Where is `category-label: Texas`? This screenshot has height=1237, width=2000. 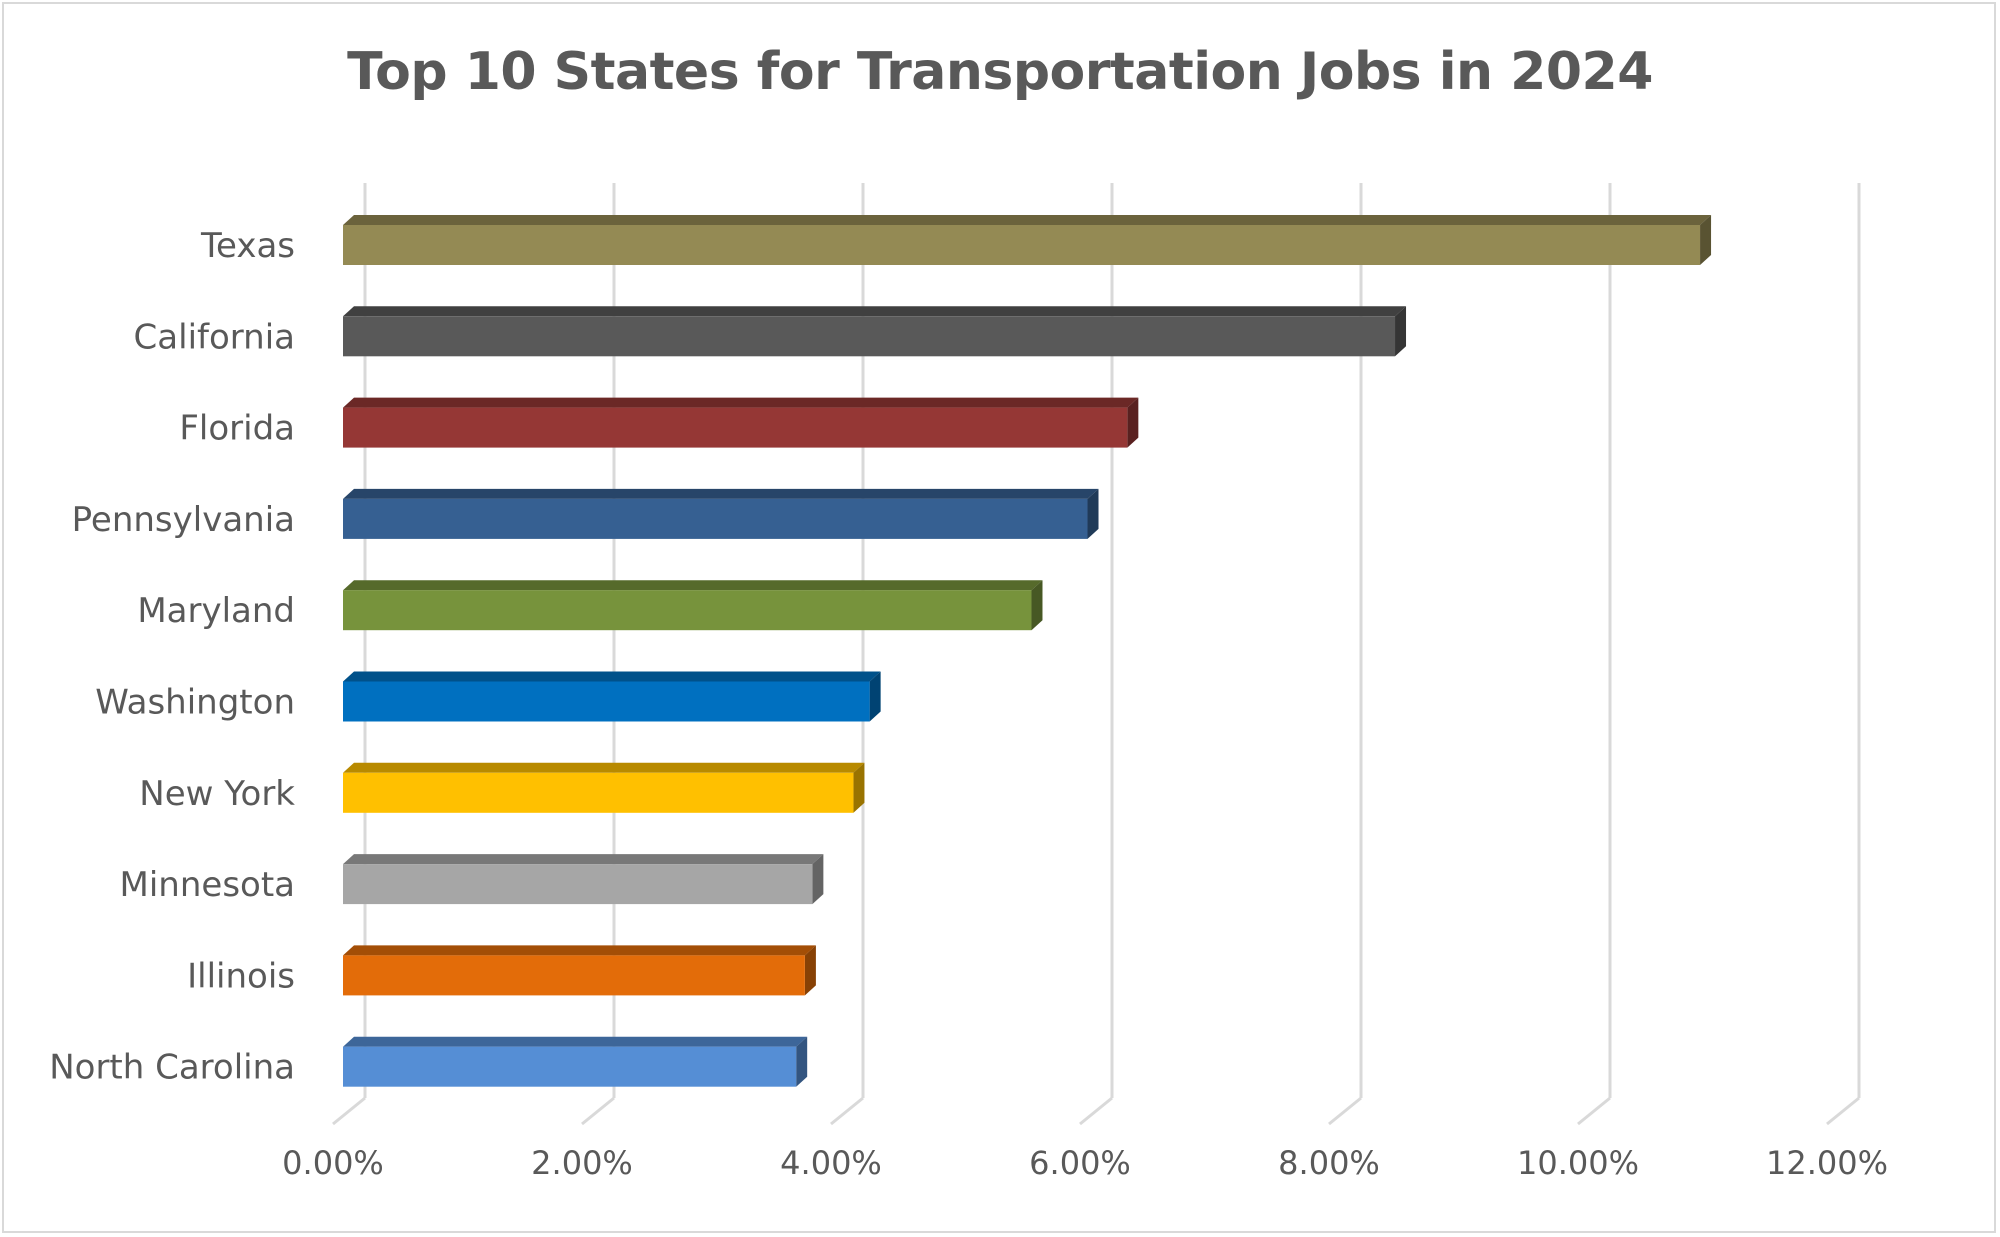 category-label: Texas is located at coordinates (247, 246).